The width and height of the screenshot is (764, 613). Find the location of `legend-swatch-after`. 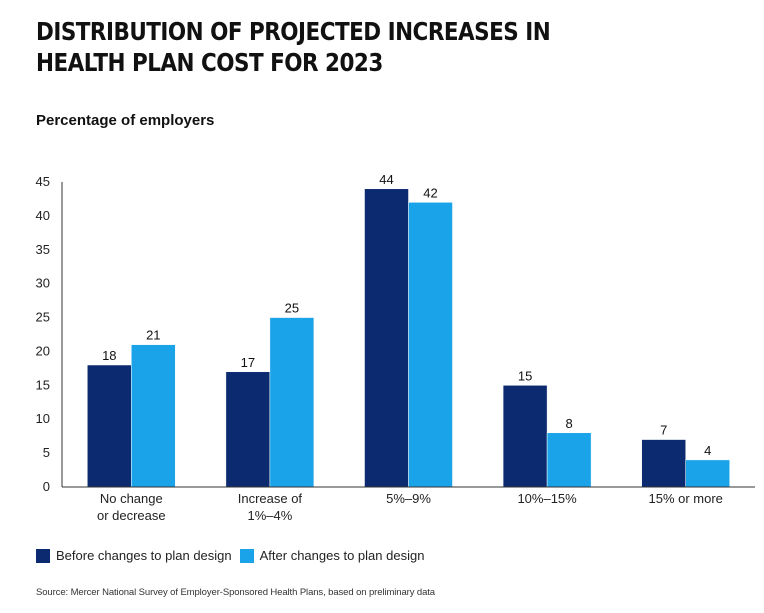

legend-swatch-after is located at coordinates (246, 555).